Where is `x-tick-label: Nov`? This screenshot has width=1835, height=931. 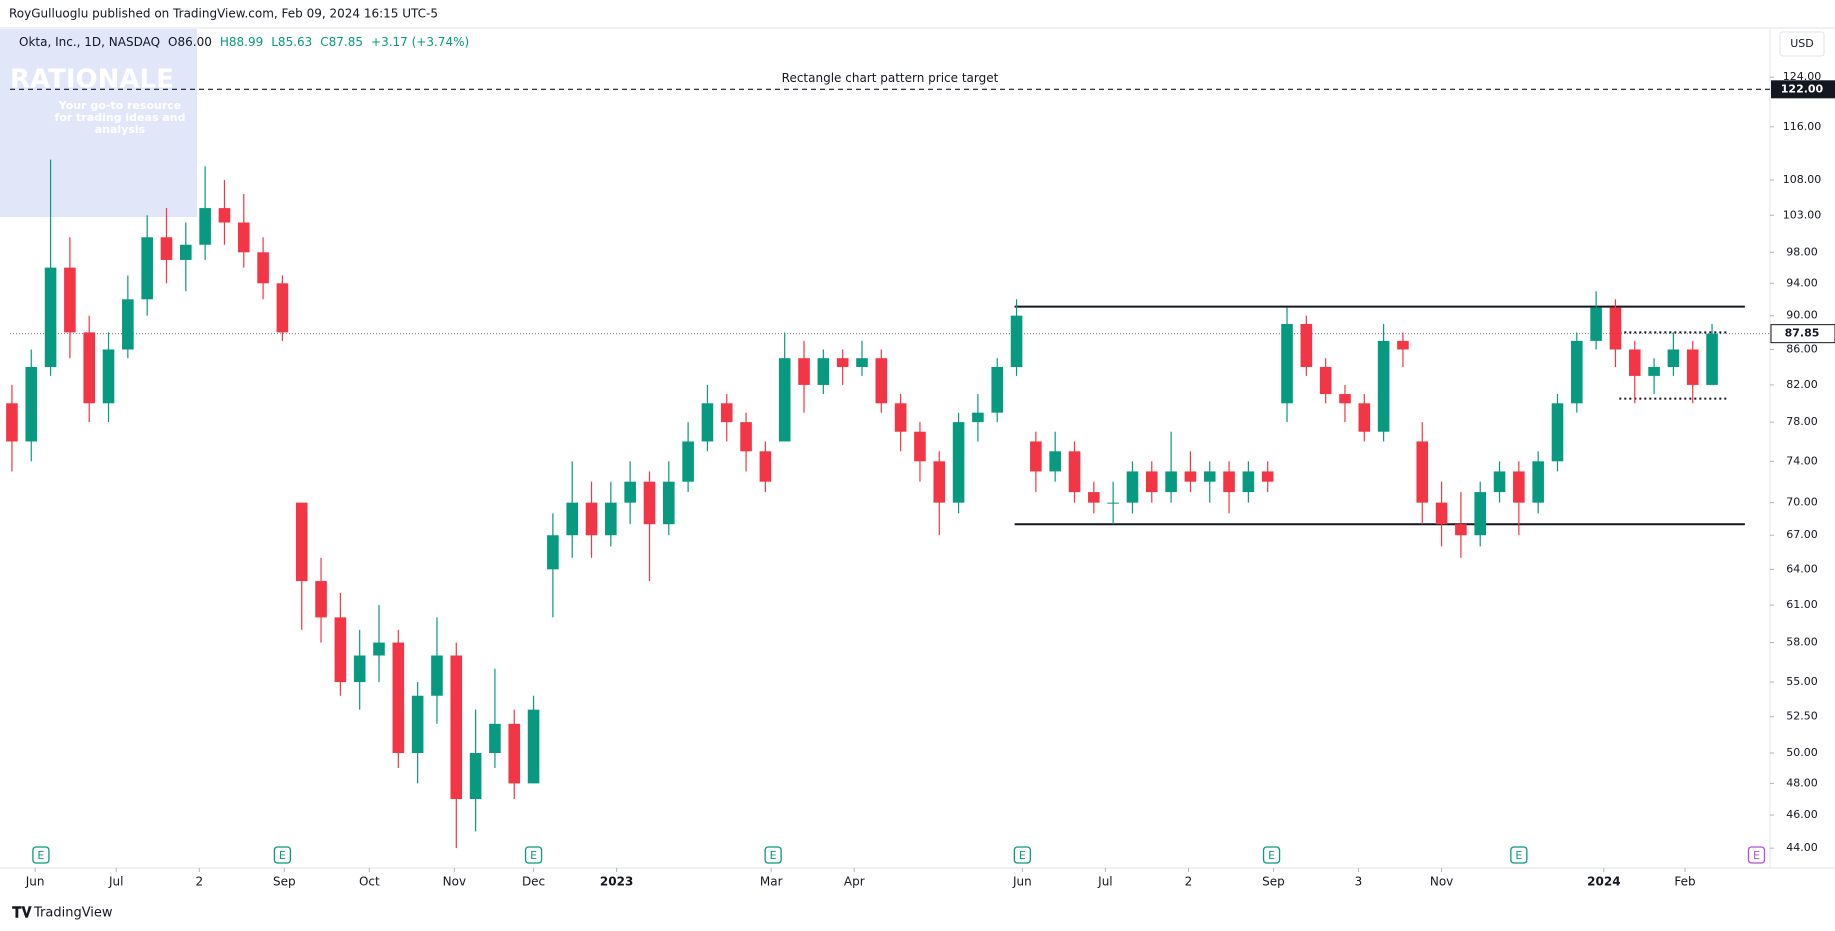
x-tick-label: Nov is located at coordinates (1441, 882).